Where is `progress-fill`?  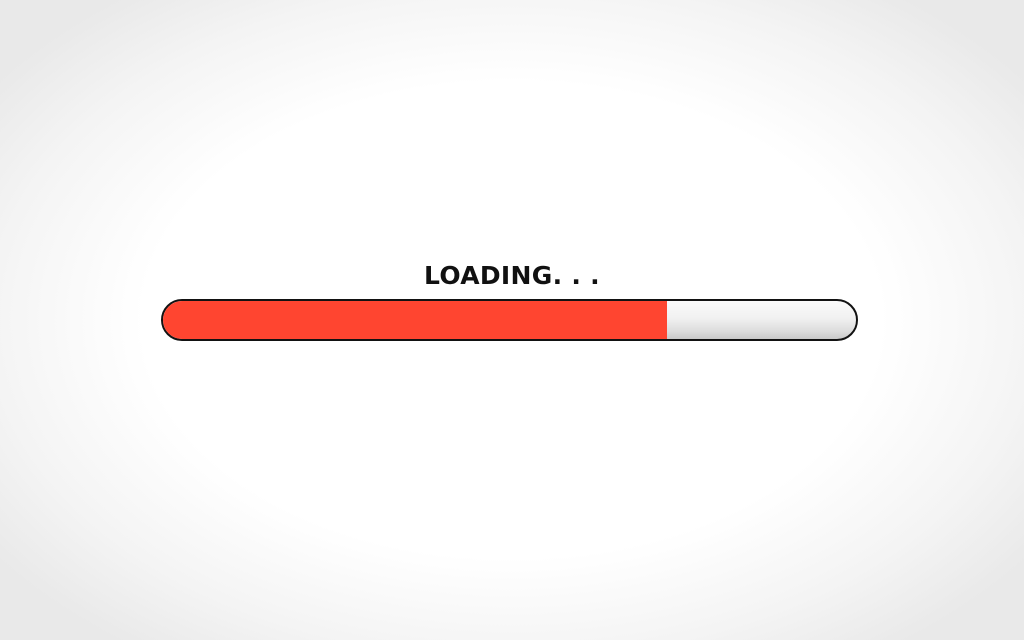 progress-fill is located at coordinates (415, 320).